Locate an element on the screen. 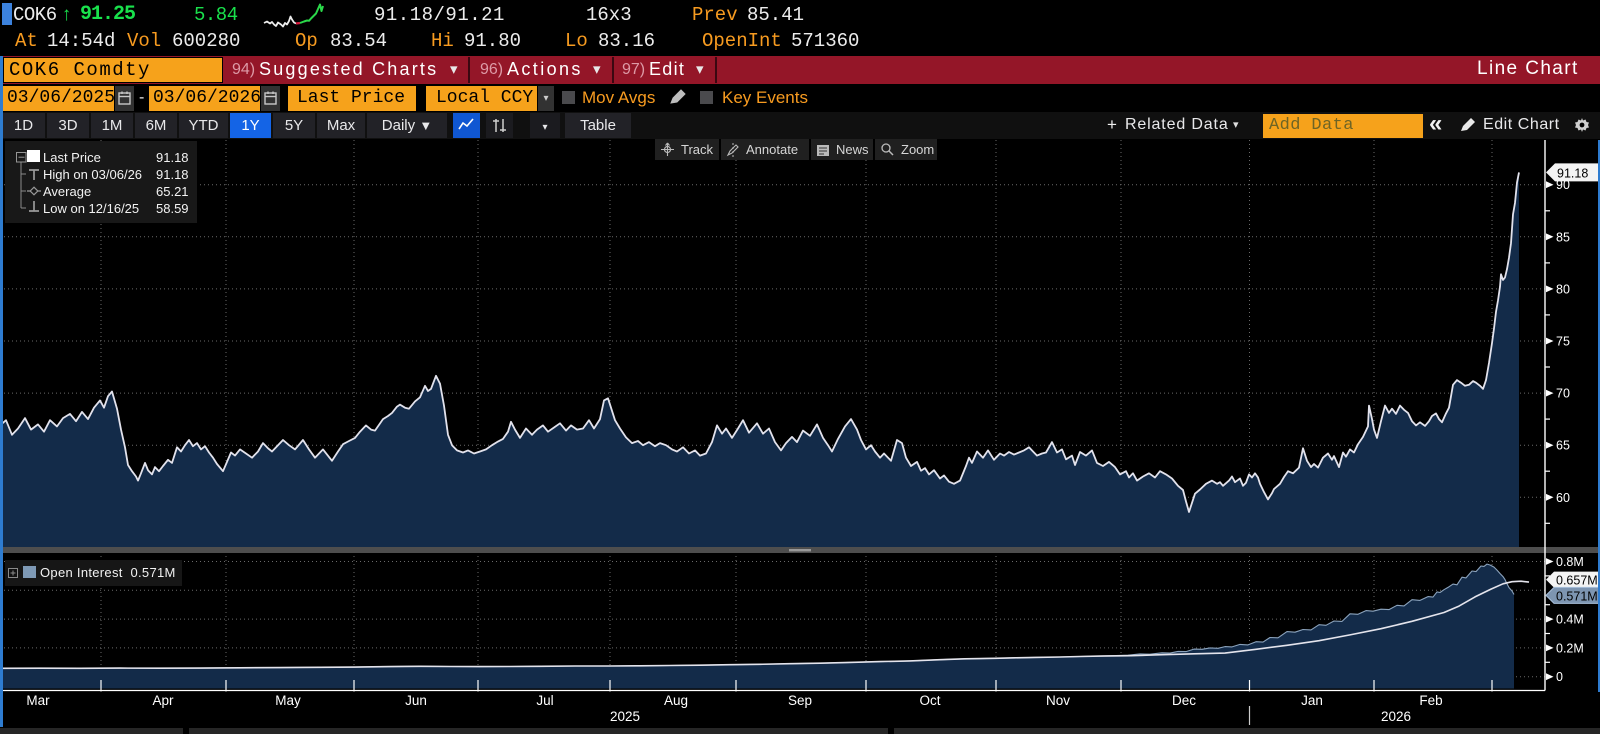 The height and width of the screenshot is (734, 1600). svg-text: Mar is located at coordinates (38, 700).